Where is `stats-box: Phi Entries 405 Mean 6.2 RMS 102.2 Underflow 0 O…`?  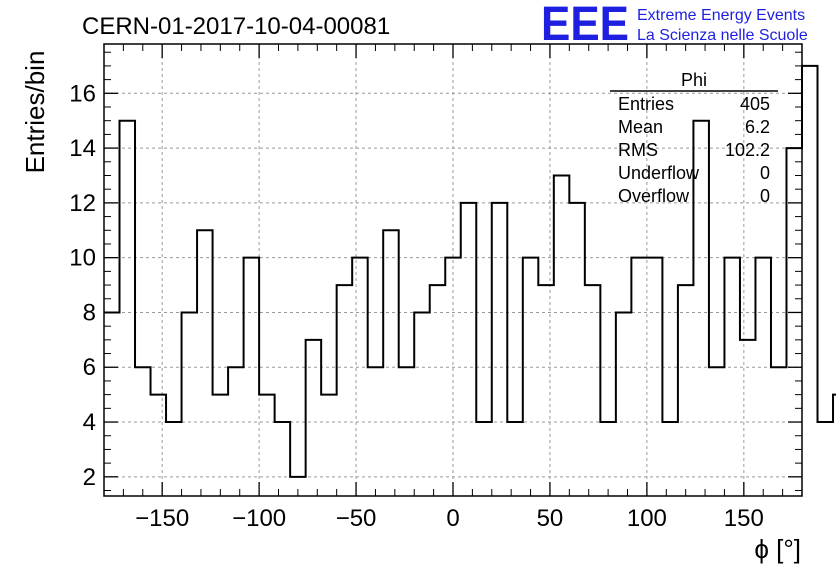 stats-box: Phi Entries 405 Mean 6.2 RMS 102.2 Underflow 0 O… is located at coordinates (694, 138).